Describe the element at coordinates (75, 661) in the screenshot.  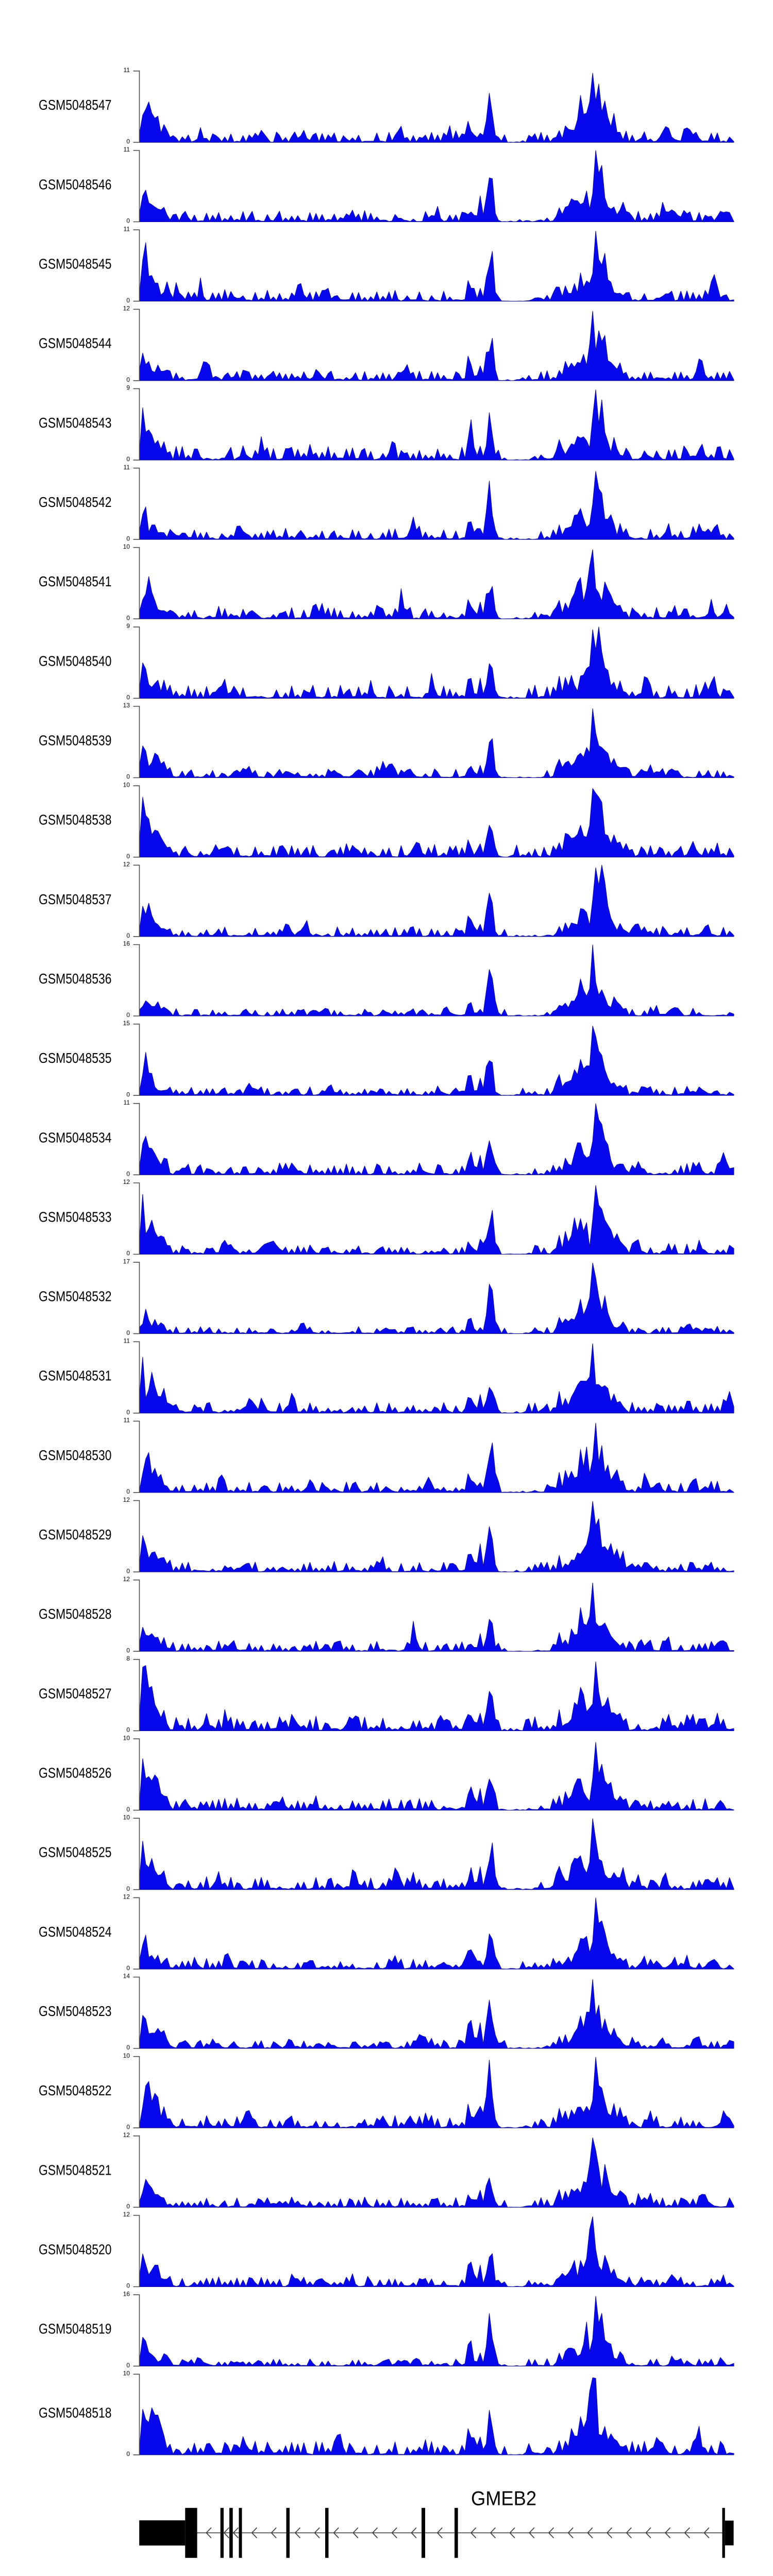
I see `svg-text: GSM5048540` at that location.